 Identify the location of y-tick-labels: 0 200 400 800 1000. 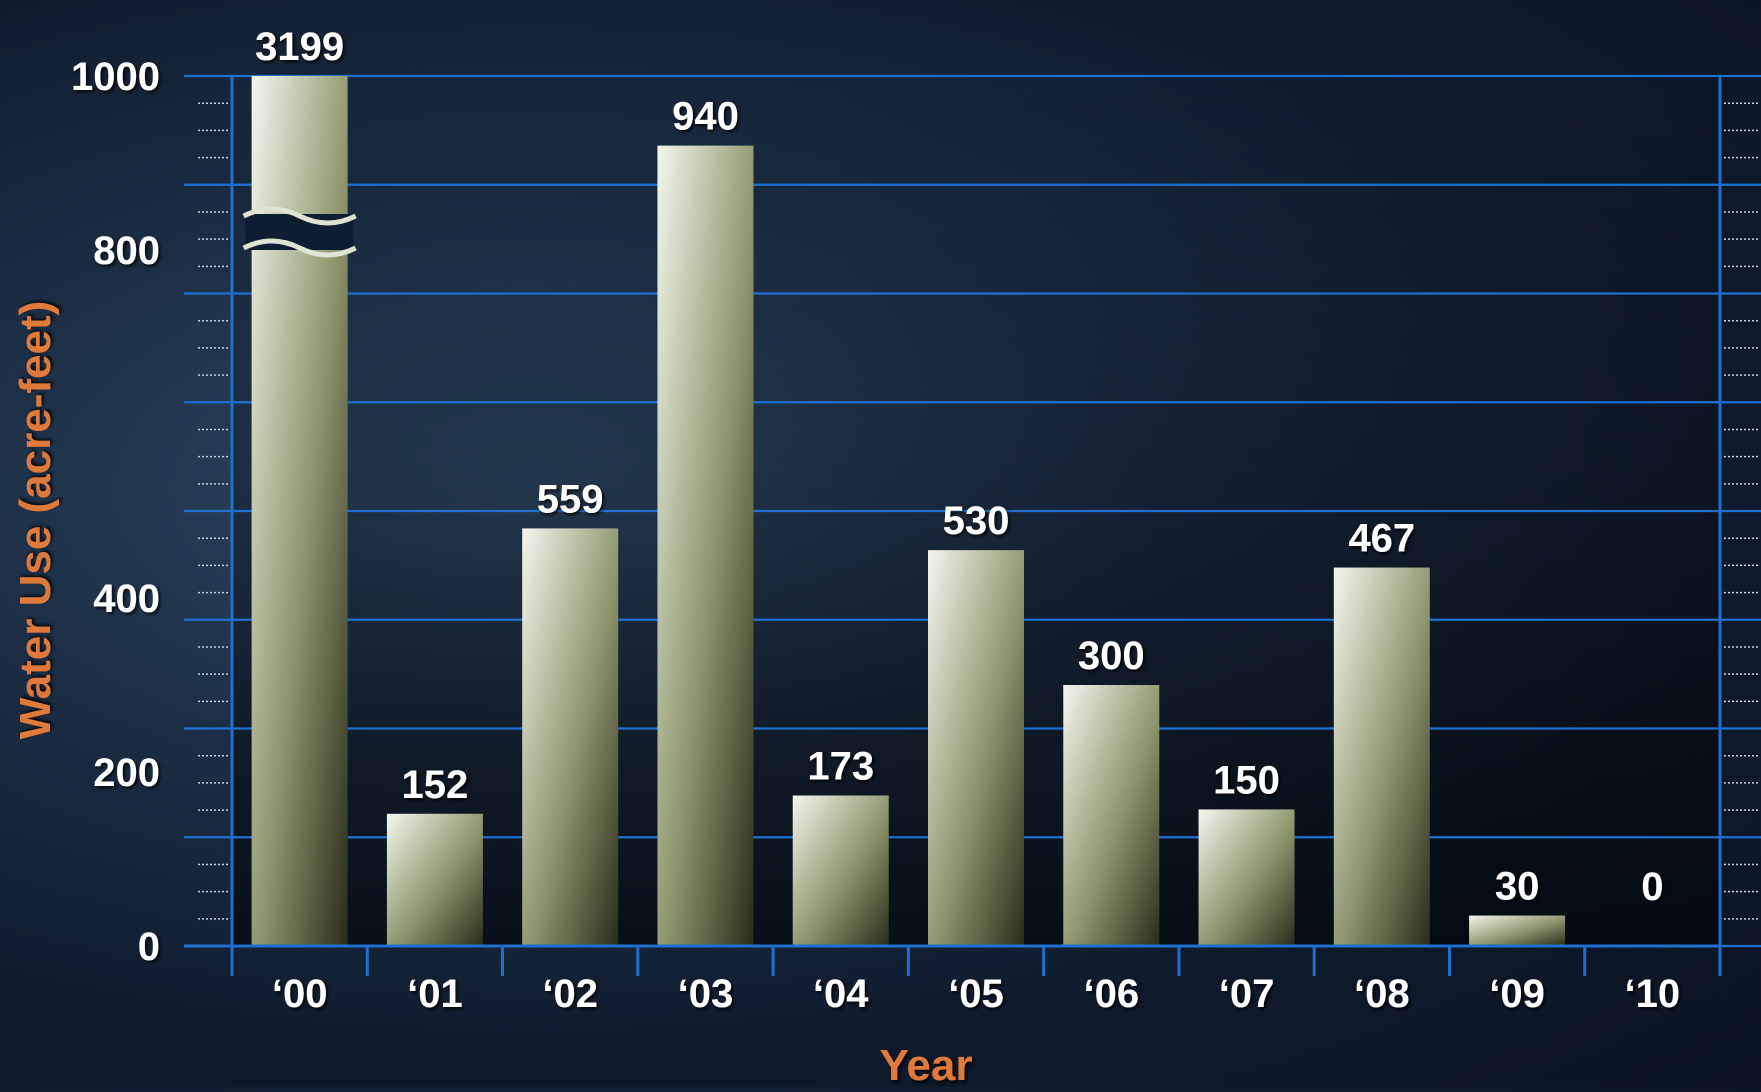
(115, 512).